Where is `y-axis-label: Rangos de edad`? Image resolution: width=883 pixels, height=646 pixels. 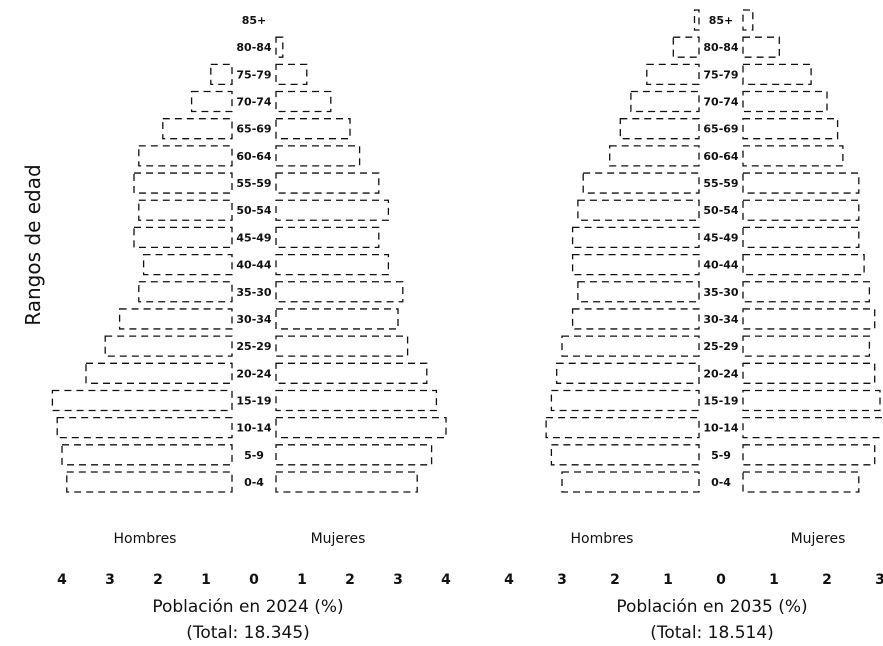 y-axis-label: Rangos de edad is located at coordinates (33, 244).